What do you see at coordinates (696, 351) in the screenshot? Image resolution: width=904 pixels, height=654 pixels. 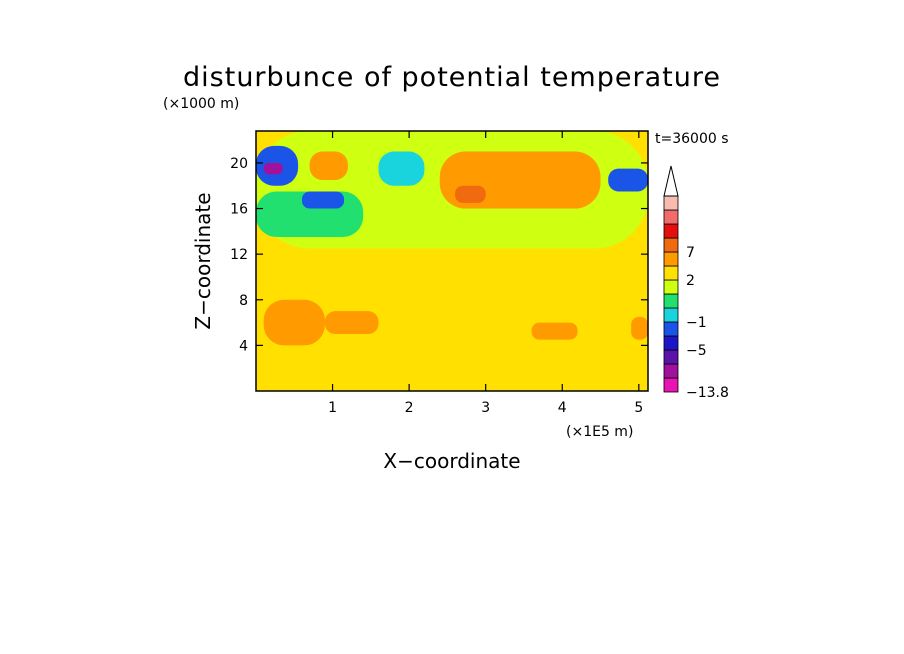 I see `colorbar-label: −5` at bounding box center [696, 351].